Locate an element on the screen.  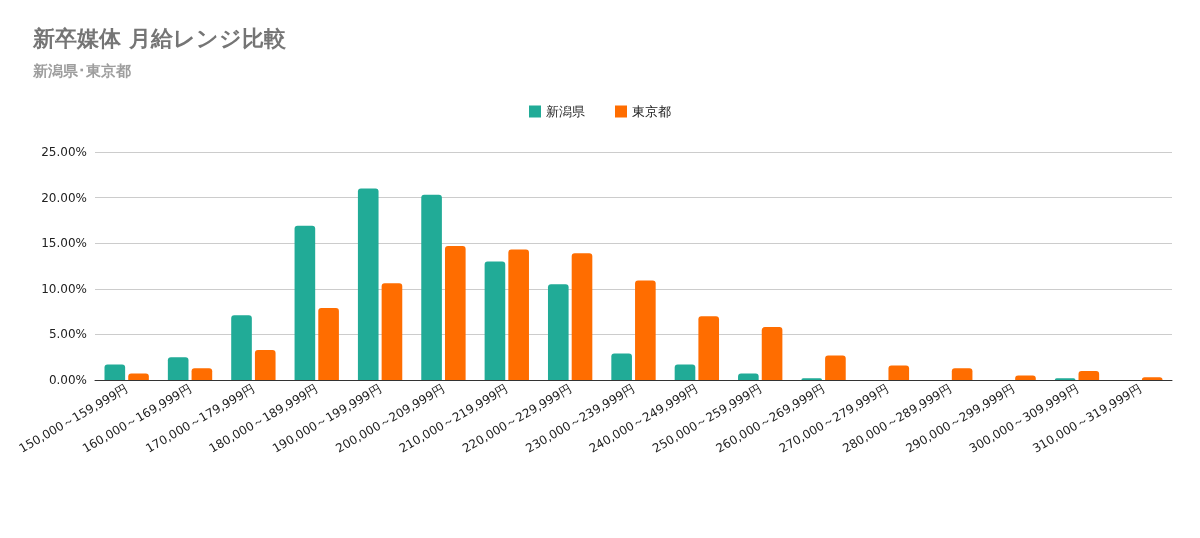
y-tick-label: 25.00% is located at coordinates (64, 152).